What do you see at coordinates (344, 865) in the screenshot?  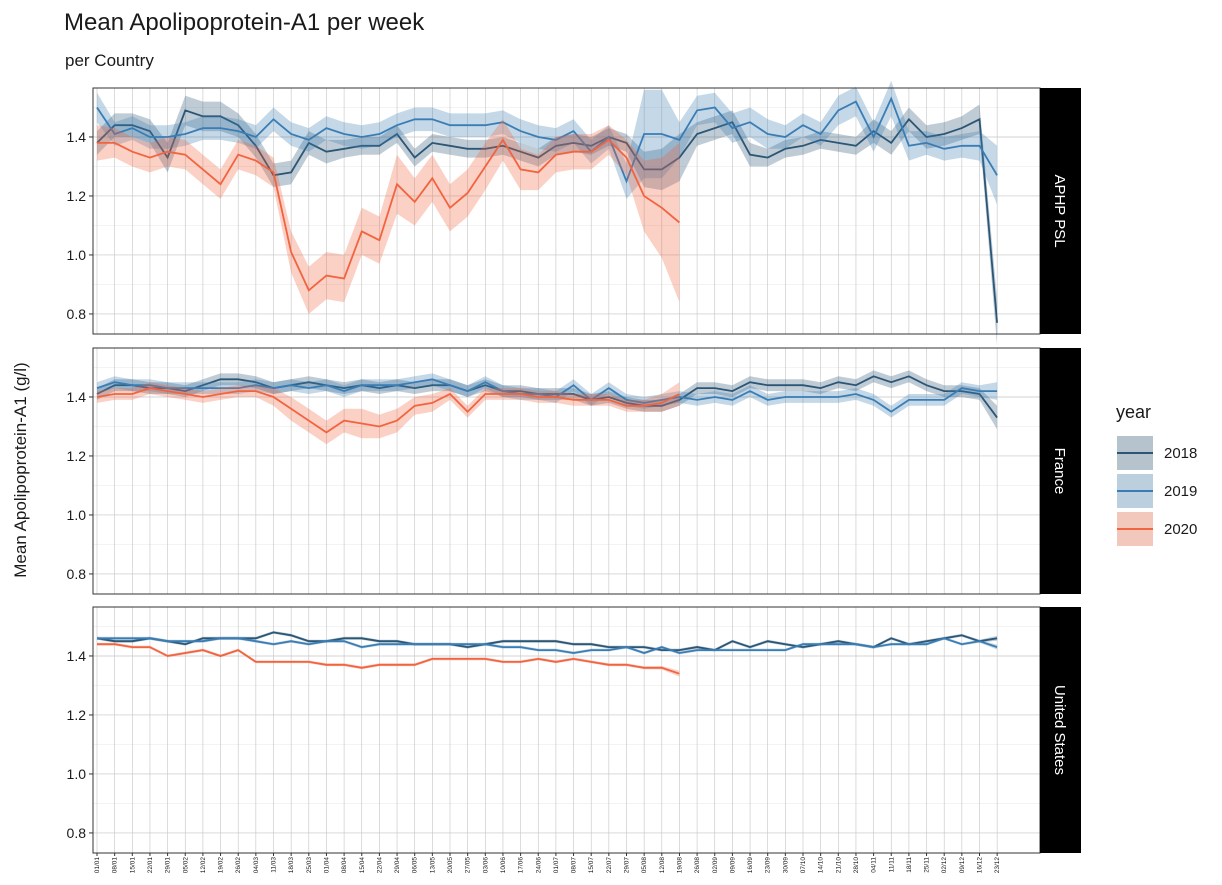 I see `x-tick-label: 08/04` at bounding box center [344, 865].